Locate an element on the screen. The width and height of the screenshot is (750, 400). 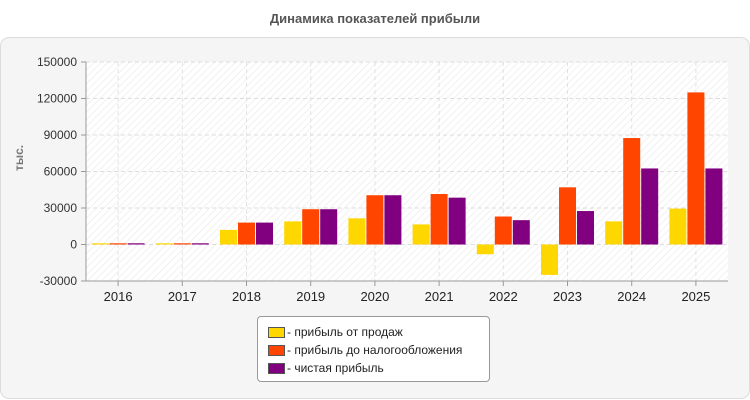
x-tick-label: 2021 is located at coordinates (439, 296).